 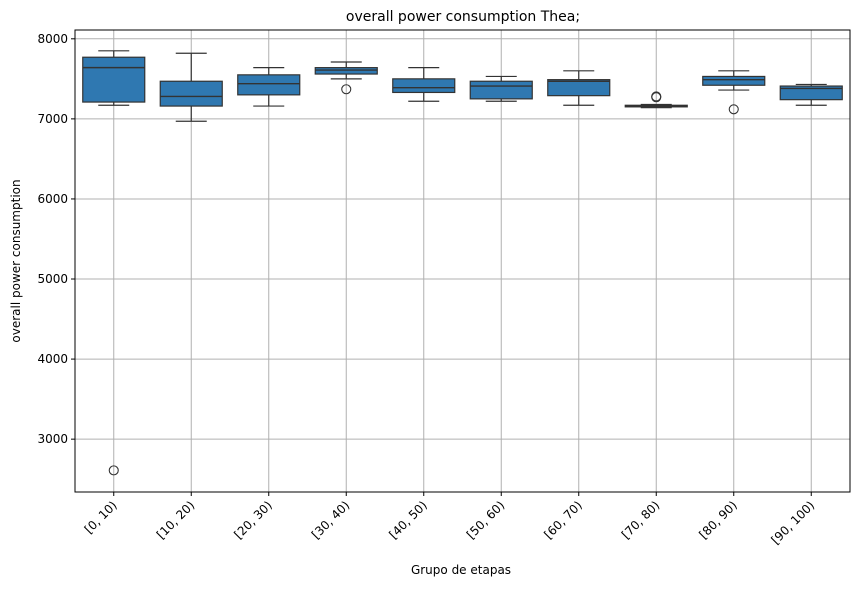 What do you see at coordinates (52, 279) in the screenshot?
I see `y-tick-label: 5000` at bounding box center [52, 279].